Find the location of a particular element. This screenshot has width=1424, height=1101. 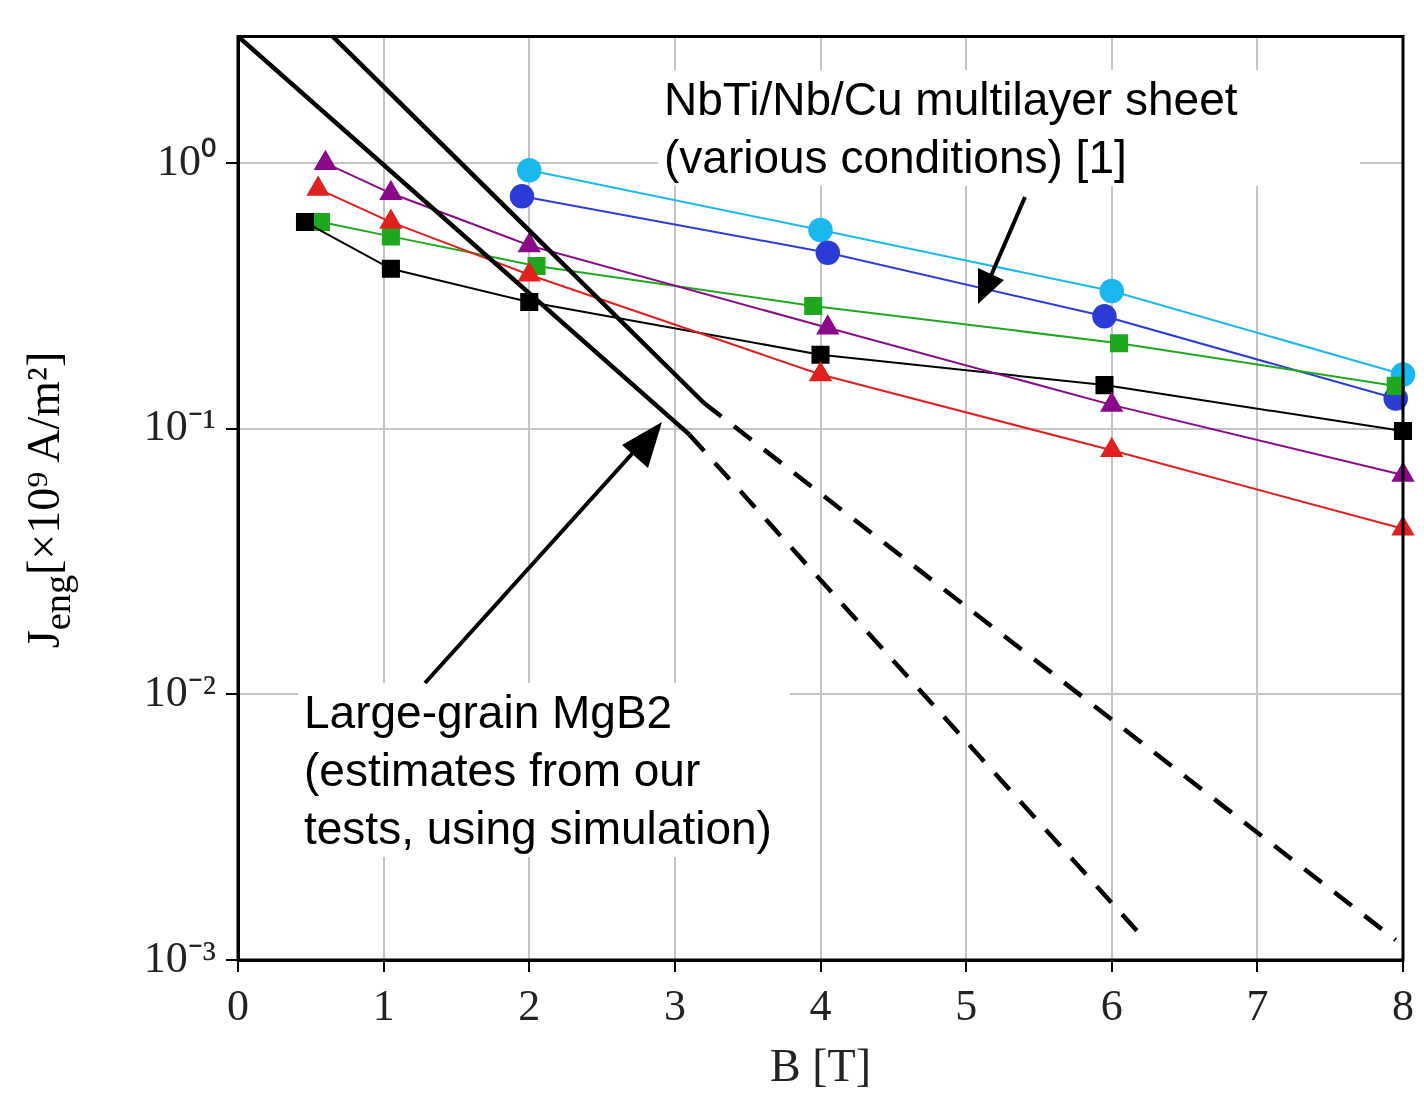

x-tick-label: 0 is located at coordinates (238, 1005).